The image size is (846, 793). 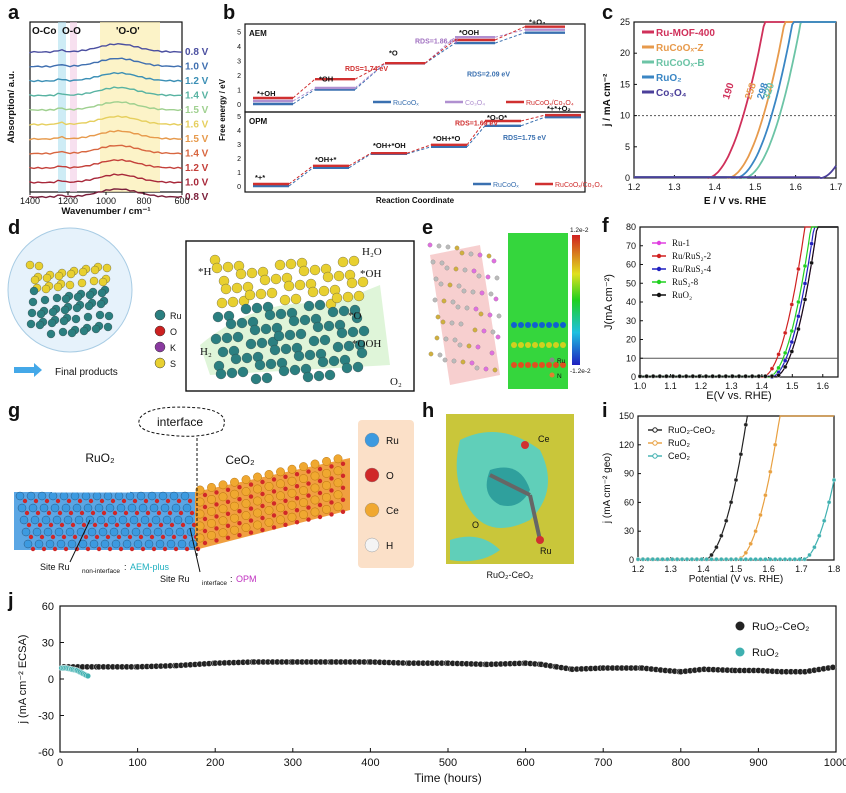 What do you see at coordinates (475, 549) in the screenshot?
I see `charge-lobe` at bounding box center [475, 549].